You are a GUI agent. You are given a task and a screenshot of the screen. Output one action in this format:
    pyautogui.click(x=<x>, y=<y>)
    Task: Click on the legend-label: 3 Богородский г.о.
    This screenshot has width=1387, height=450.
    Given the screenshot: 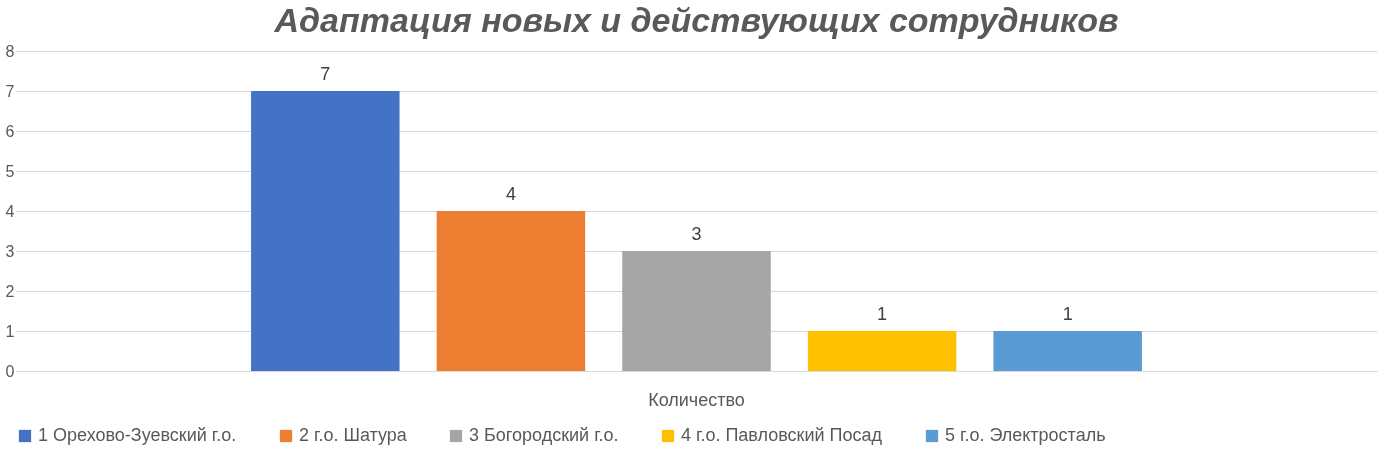 What is the action you would take?
    pyautogui.click(x=544, y=435)
    